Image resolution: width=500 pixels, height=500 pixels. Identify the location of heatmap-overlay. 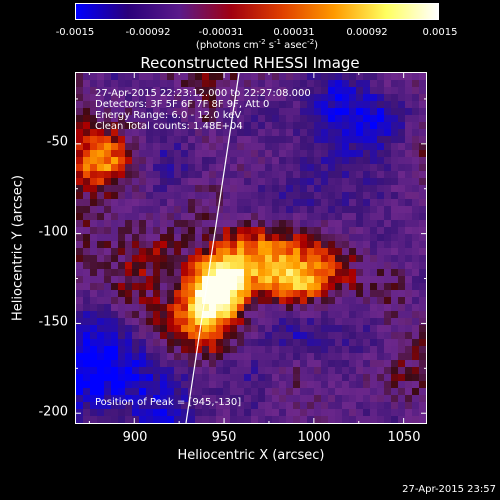
(212, 248).